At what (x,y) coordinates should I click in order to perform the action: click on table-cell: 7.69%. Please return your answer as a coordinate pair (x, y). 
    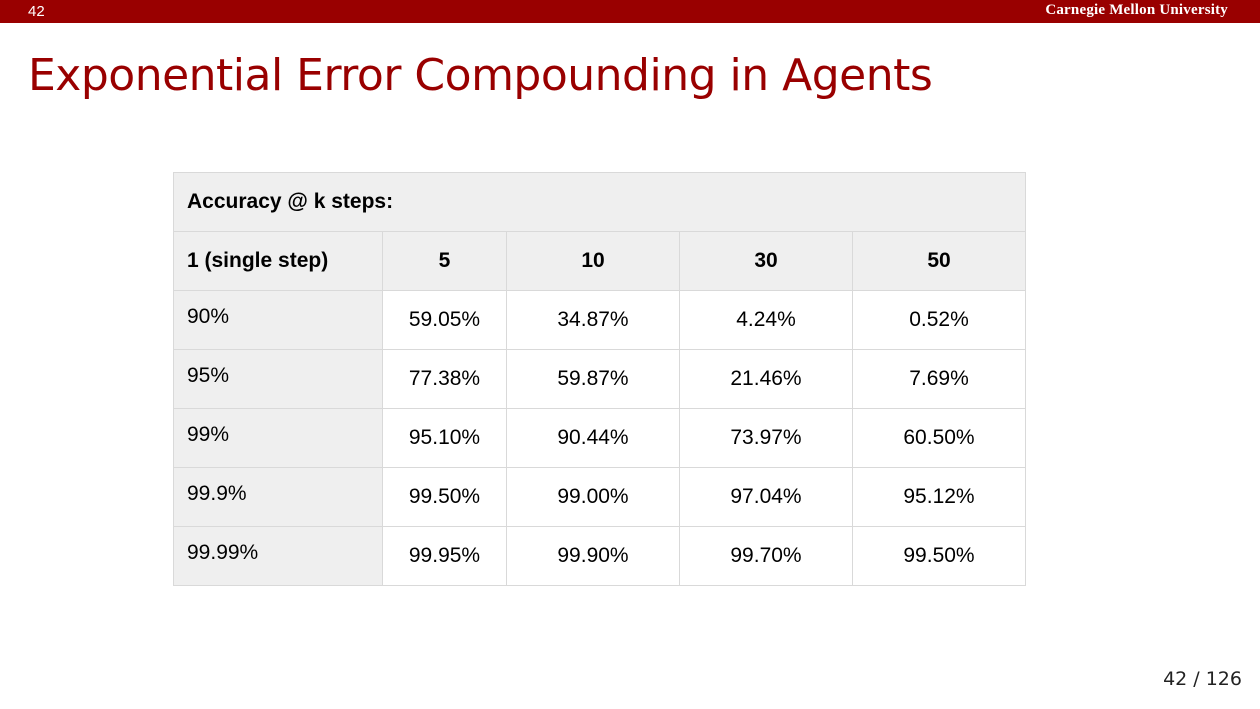
    Looking at the image, I should click on (939, 379).